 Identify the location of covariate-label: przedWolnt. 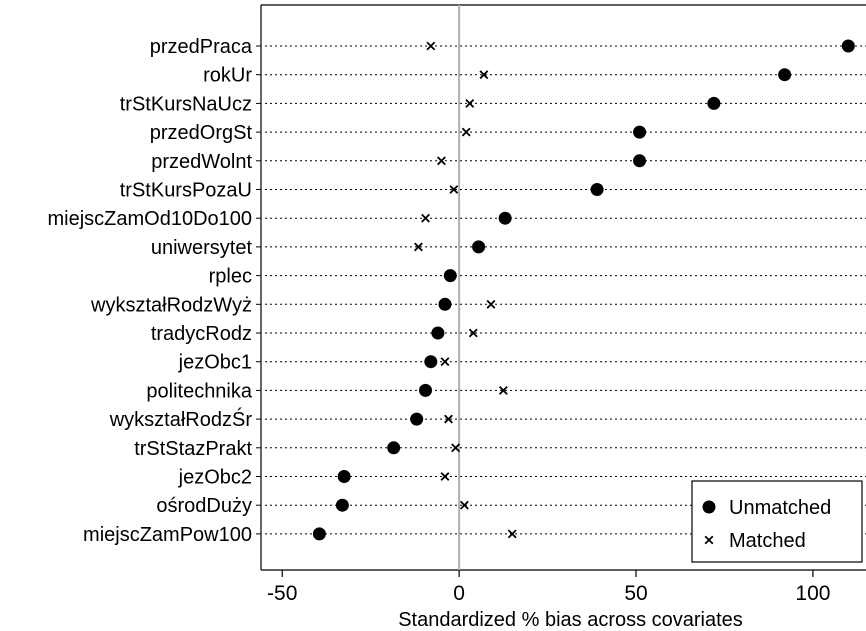
(201, 162).